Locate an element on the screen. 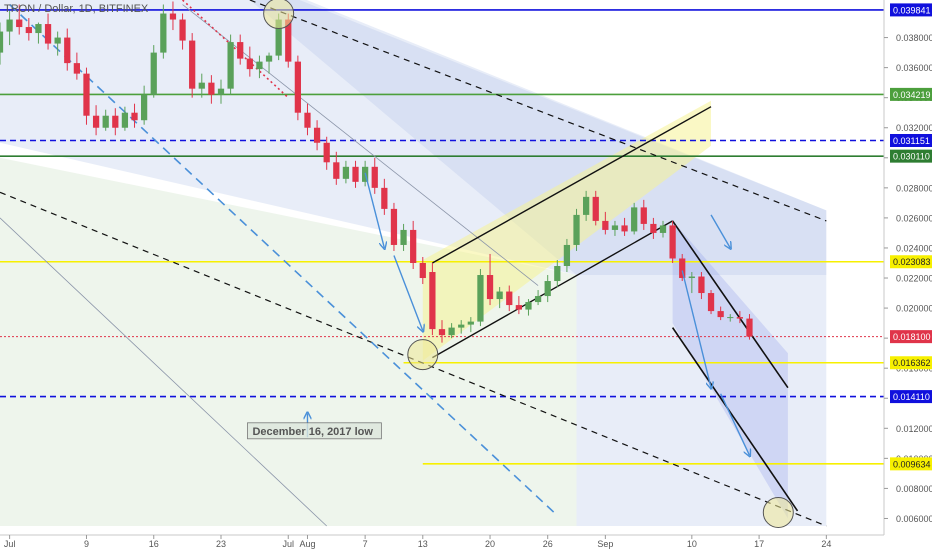  x-tick-label: 20 is located at coordinates (490, 544).